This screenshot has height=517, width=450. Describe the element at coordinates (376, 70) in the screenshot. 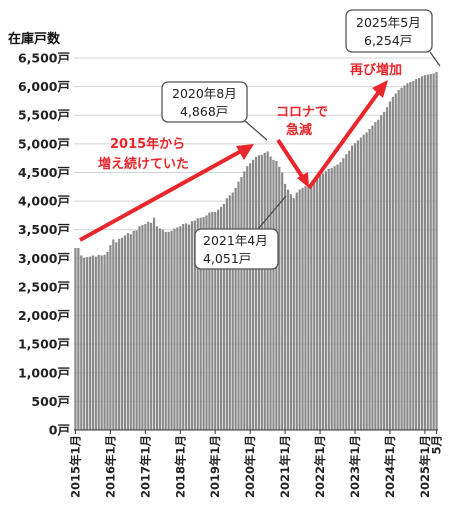

I see `note-rise2: 再び増加` at that location.